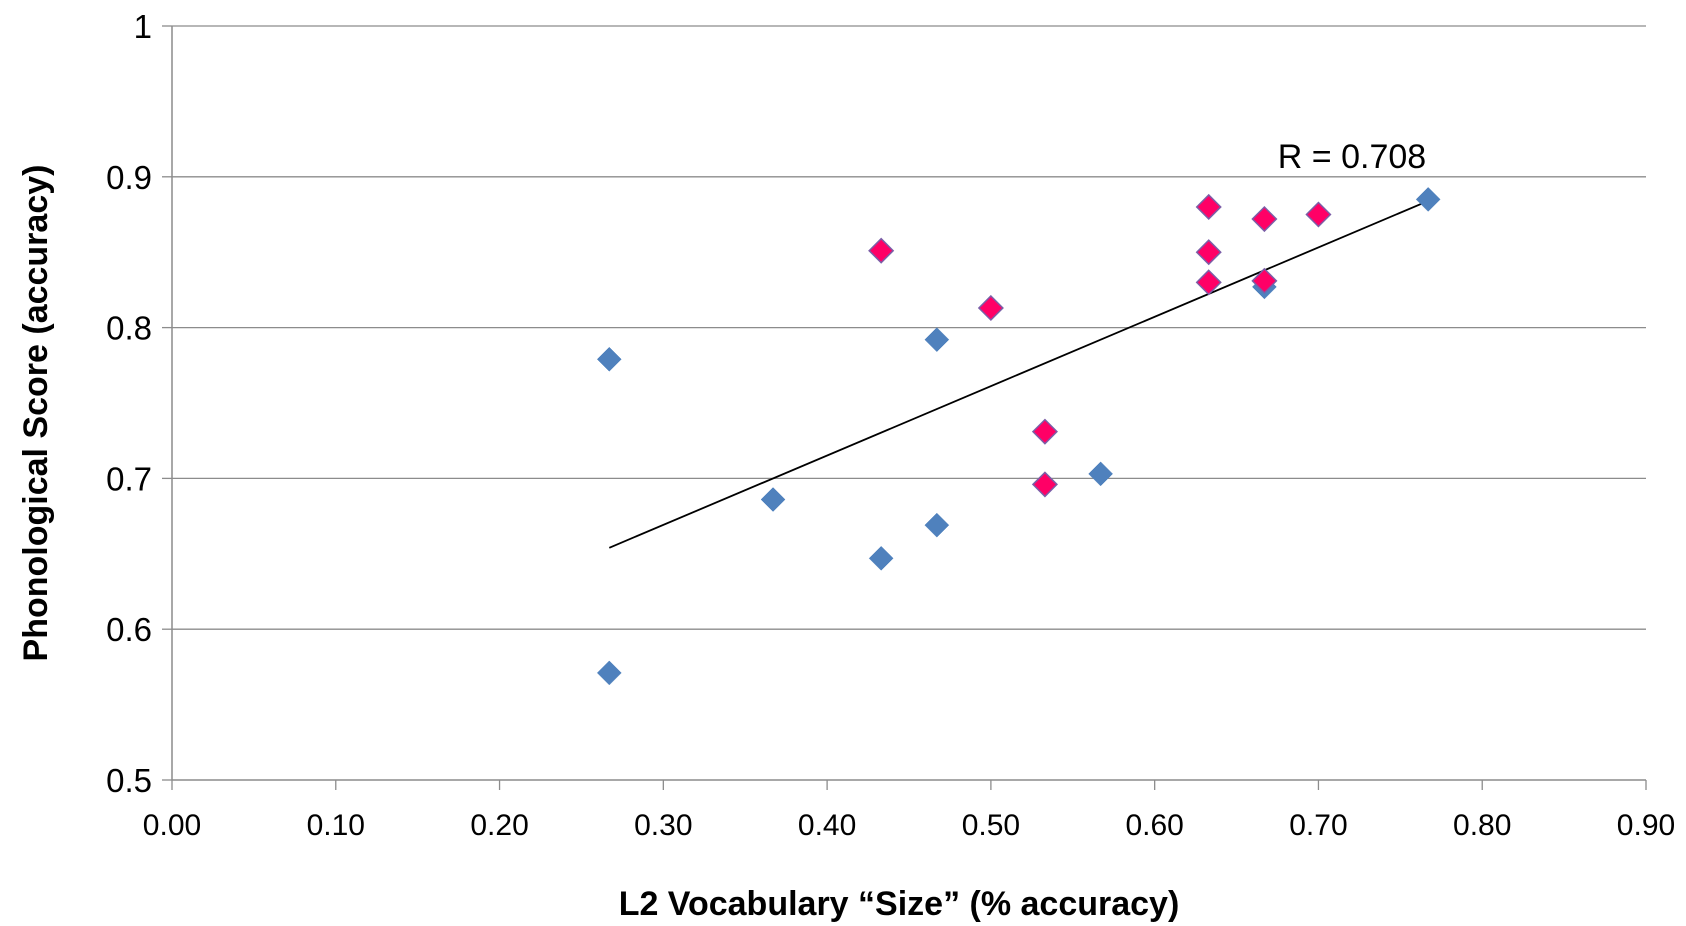  I want to click on y-tick-label: 0.8, so click(129, 328).